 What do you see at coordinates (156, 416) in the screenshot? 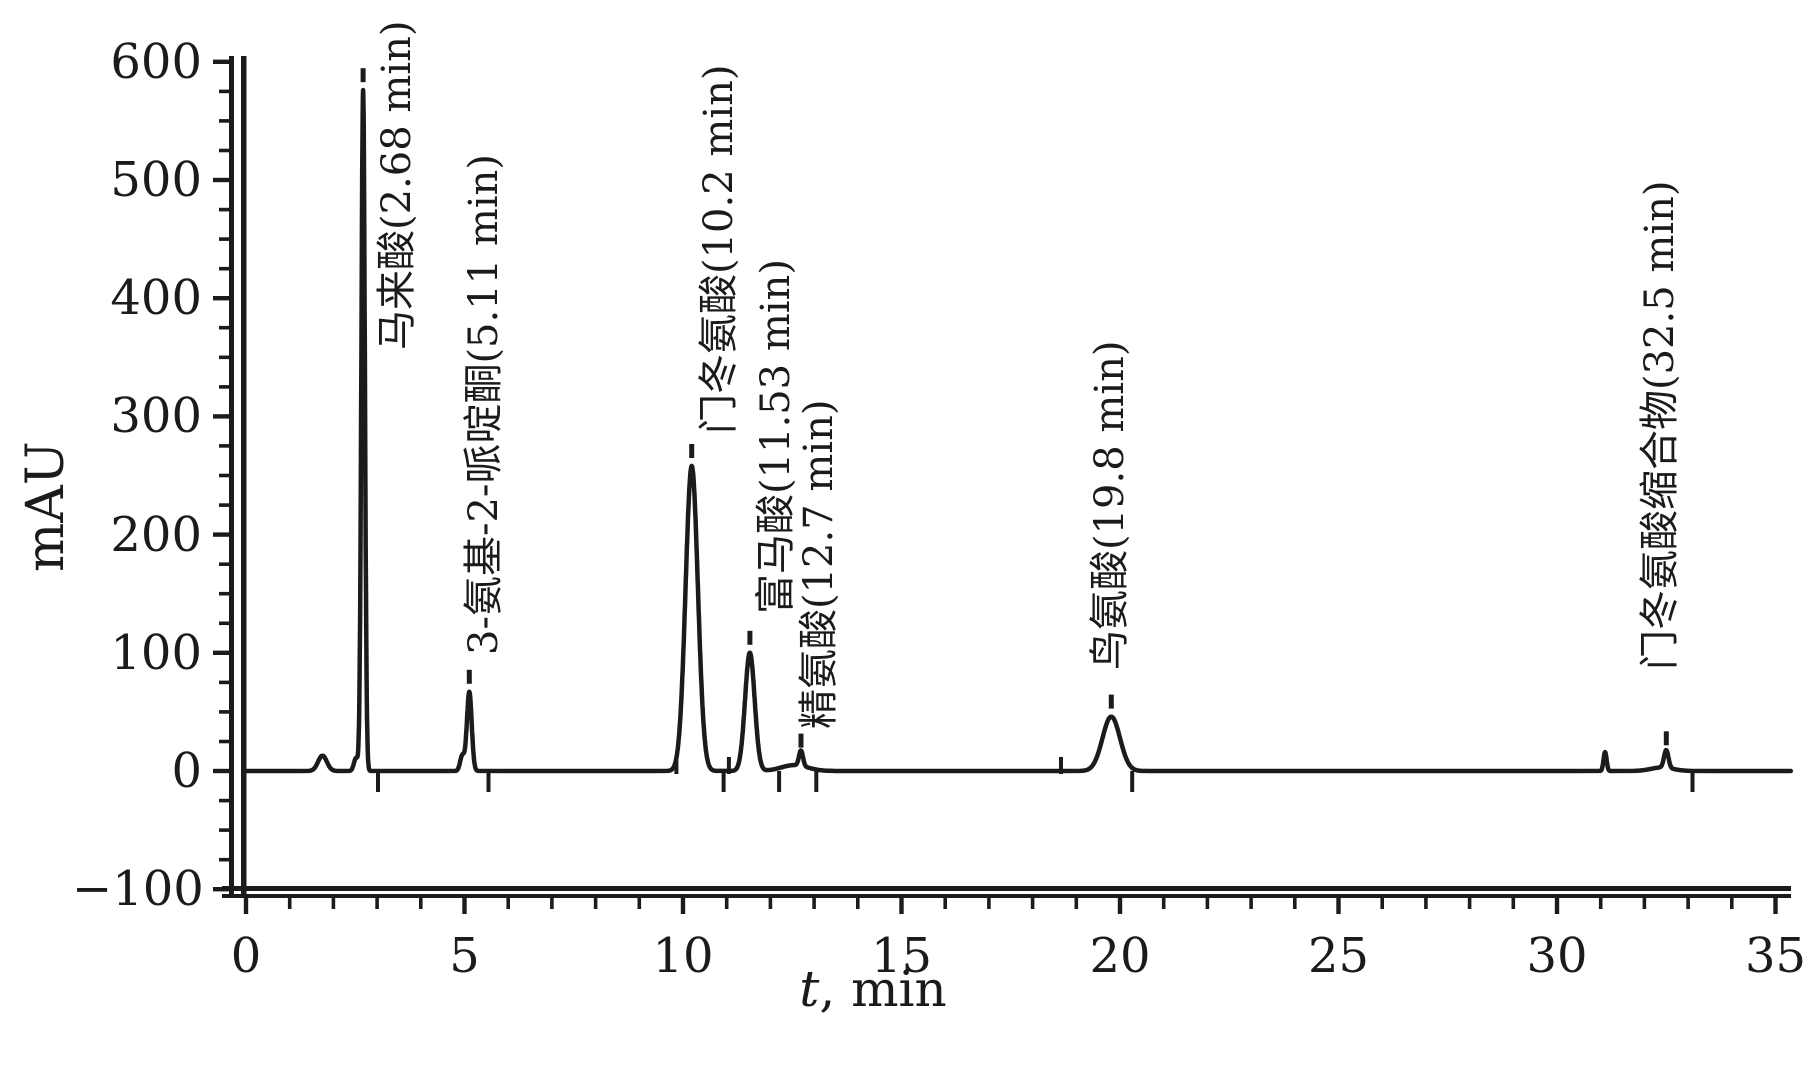
I see `y-tick-label: 300` at bounding box center [156, 416].